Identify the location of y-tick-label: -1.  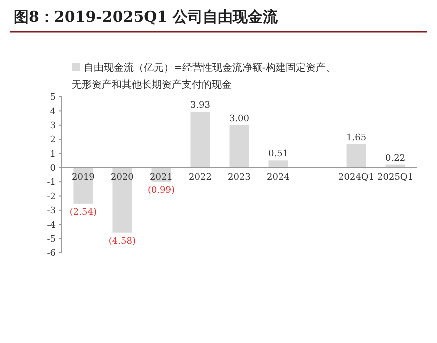
(51, 183).